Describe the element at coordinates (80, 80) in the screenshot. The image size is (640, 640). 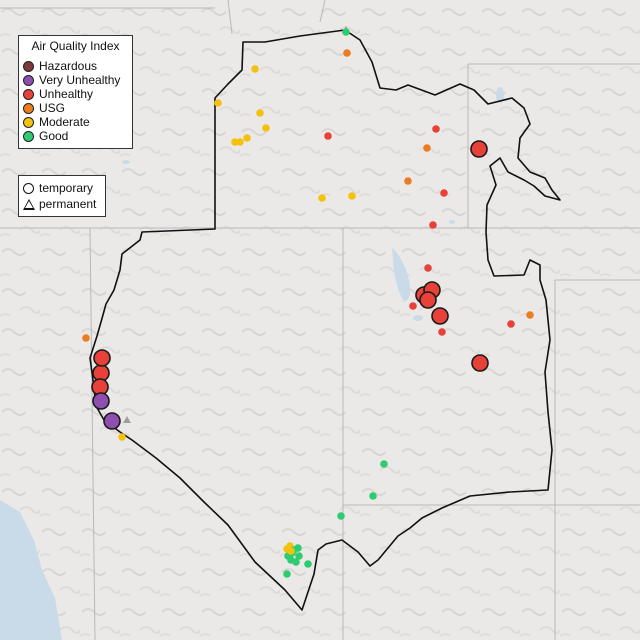
I see `legend-label: Very Unhealthy` at that location.